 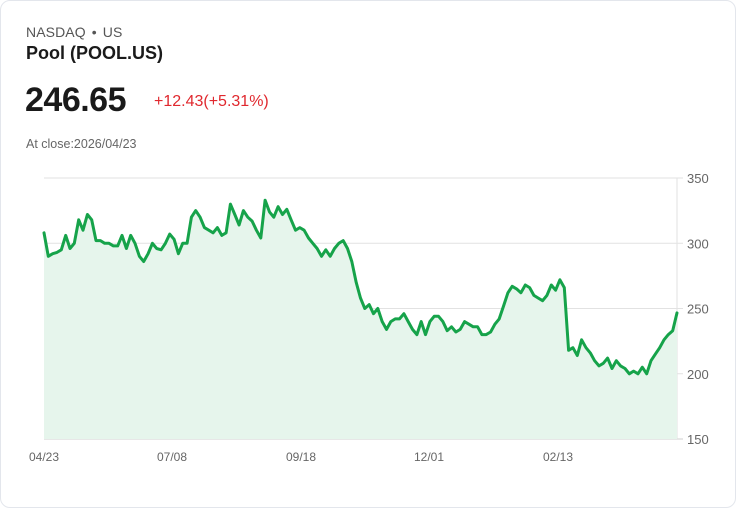 What do you see at coordinates (76, 100) in the screenshot?
I see `current-price: 246.65` at bounding box center [76, 100].